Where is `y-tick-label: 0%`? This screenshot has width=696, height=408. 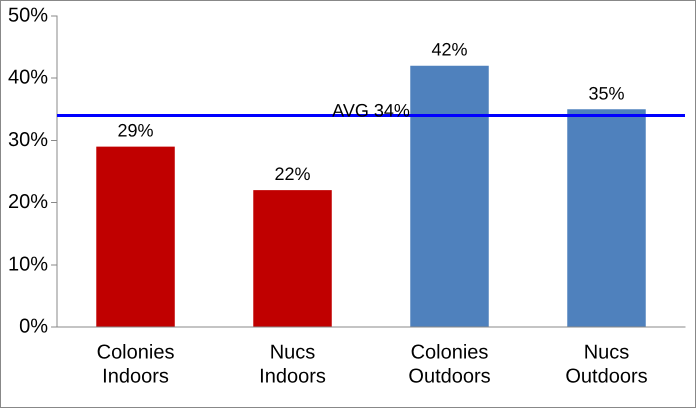
y-tick-label: 0% is located at coordinates (33, 327).